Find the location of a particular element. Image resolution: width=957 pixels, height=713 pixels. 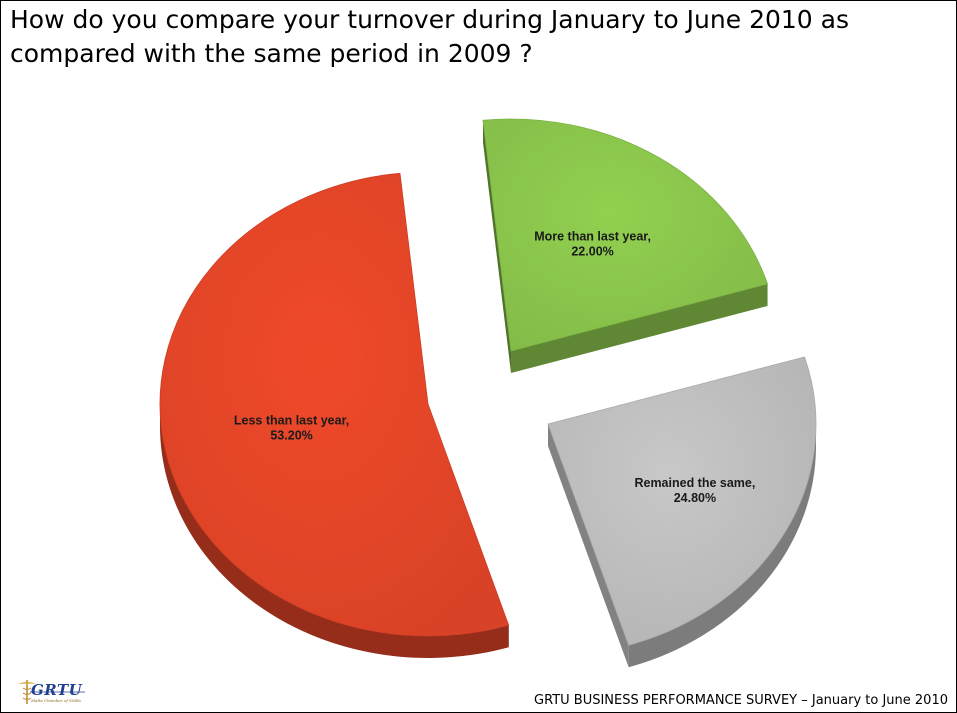

slice-value-label: 53.20% is located at coordinates (291, 436).